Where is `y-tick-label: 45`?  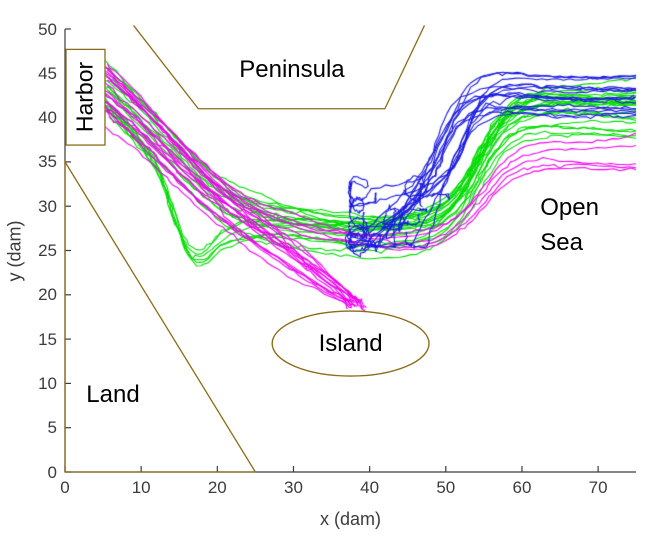 y-tick-label: 45 is located at coordinates (47, 73).